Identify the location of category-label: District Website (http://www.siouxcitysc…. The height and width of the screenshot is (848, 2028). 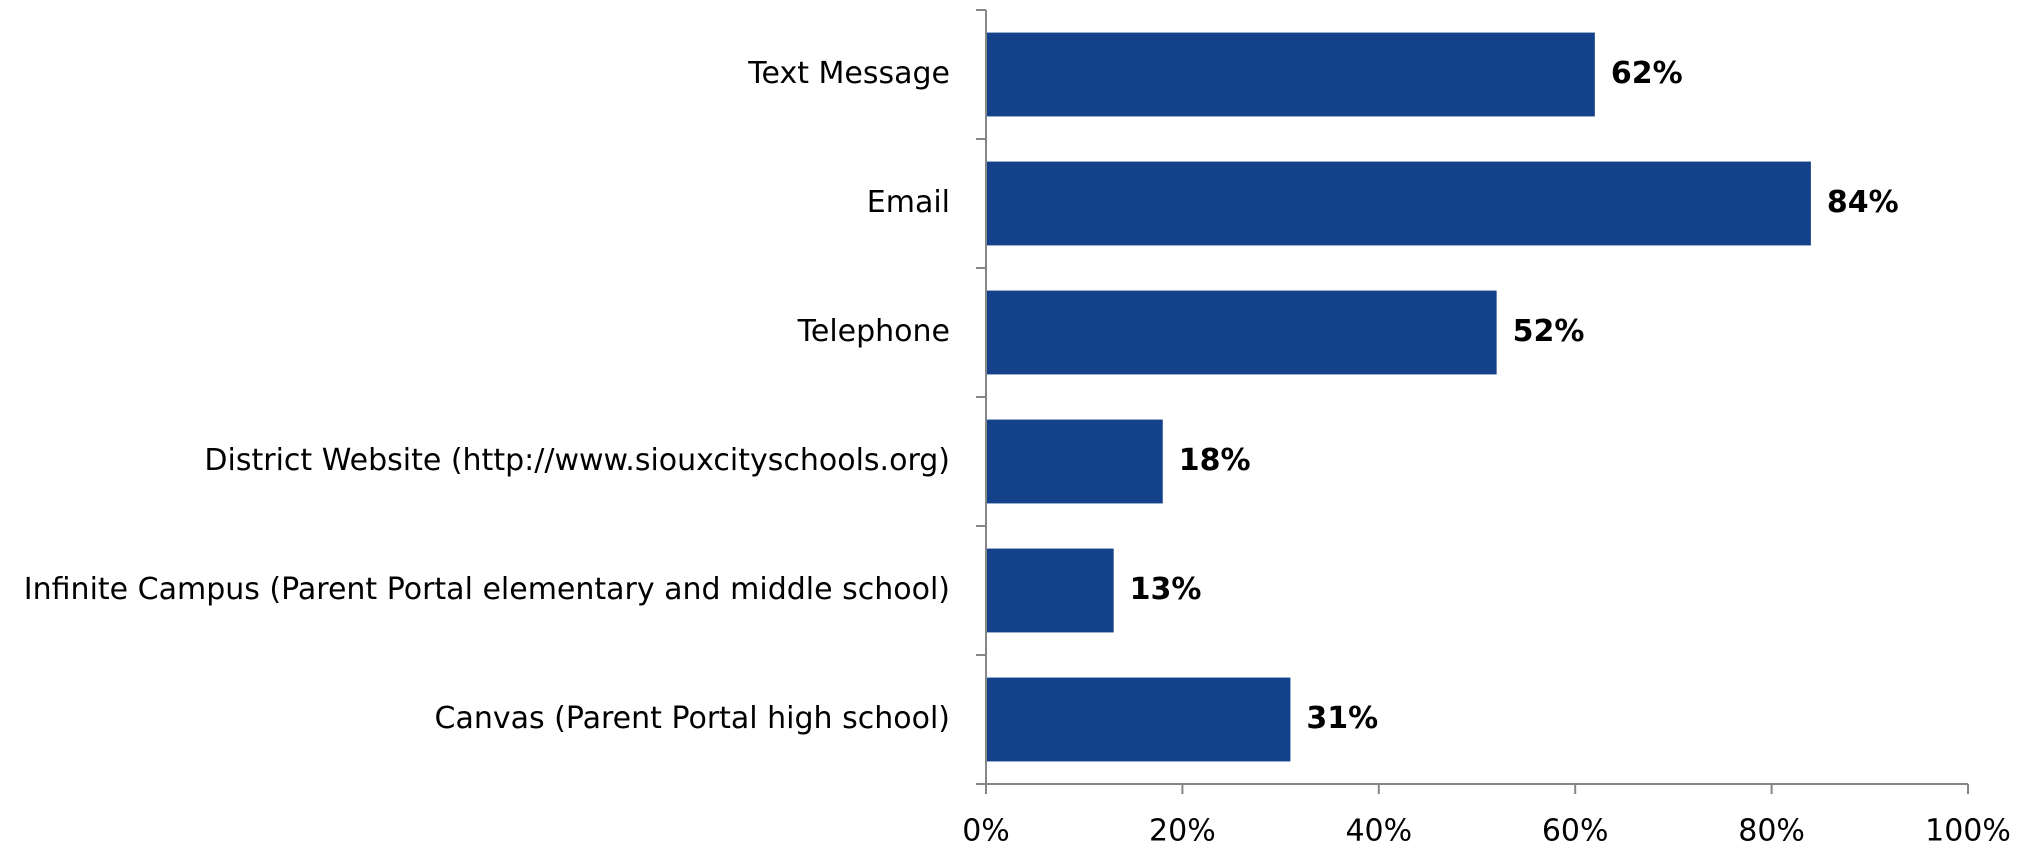
(577, 460).